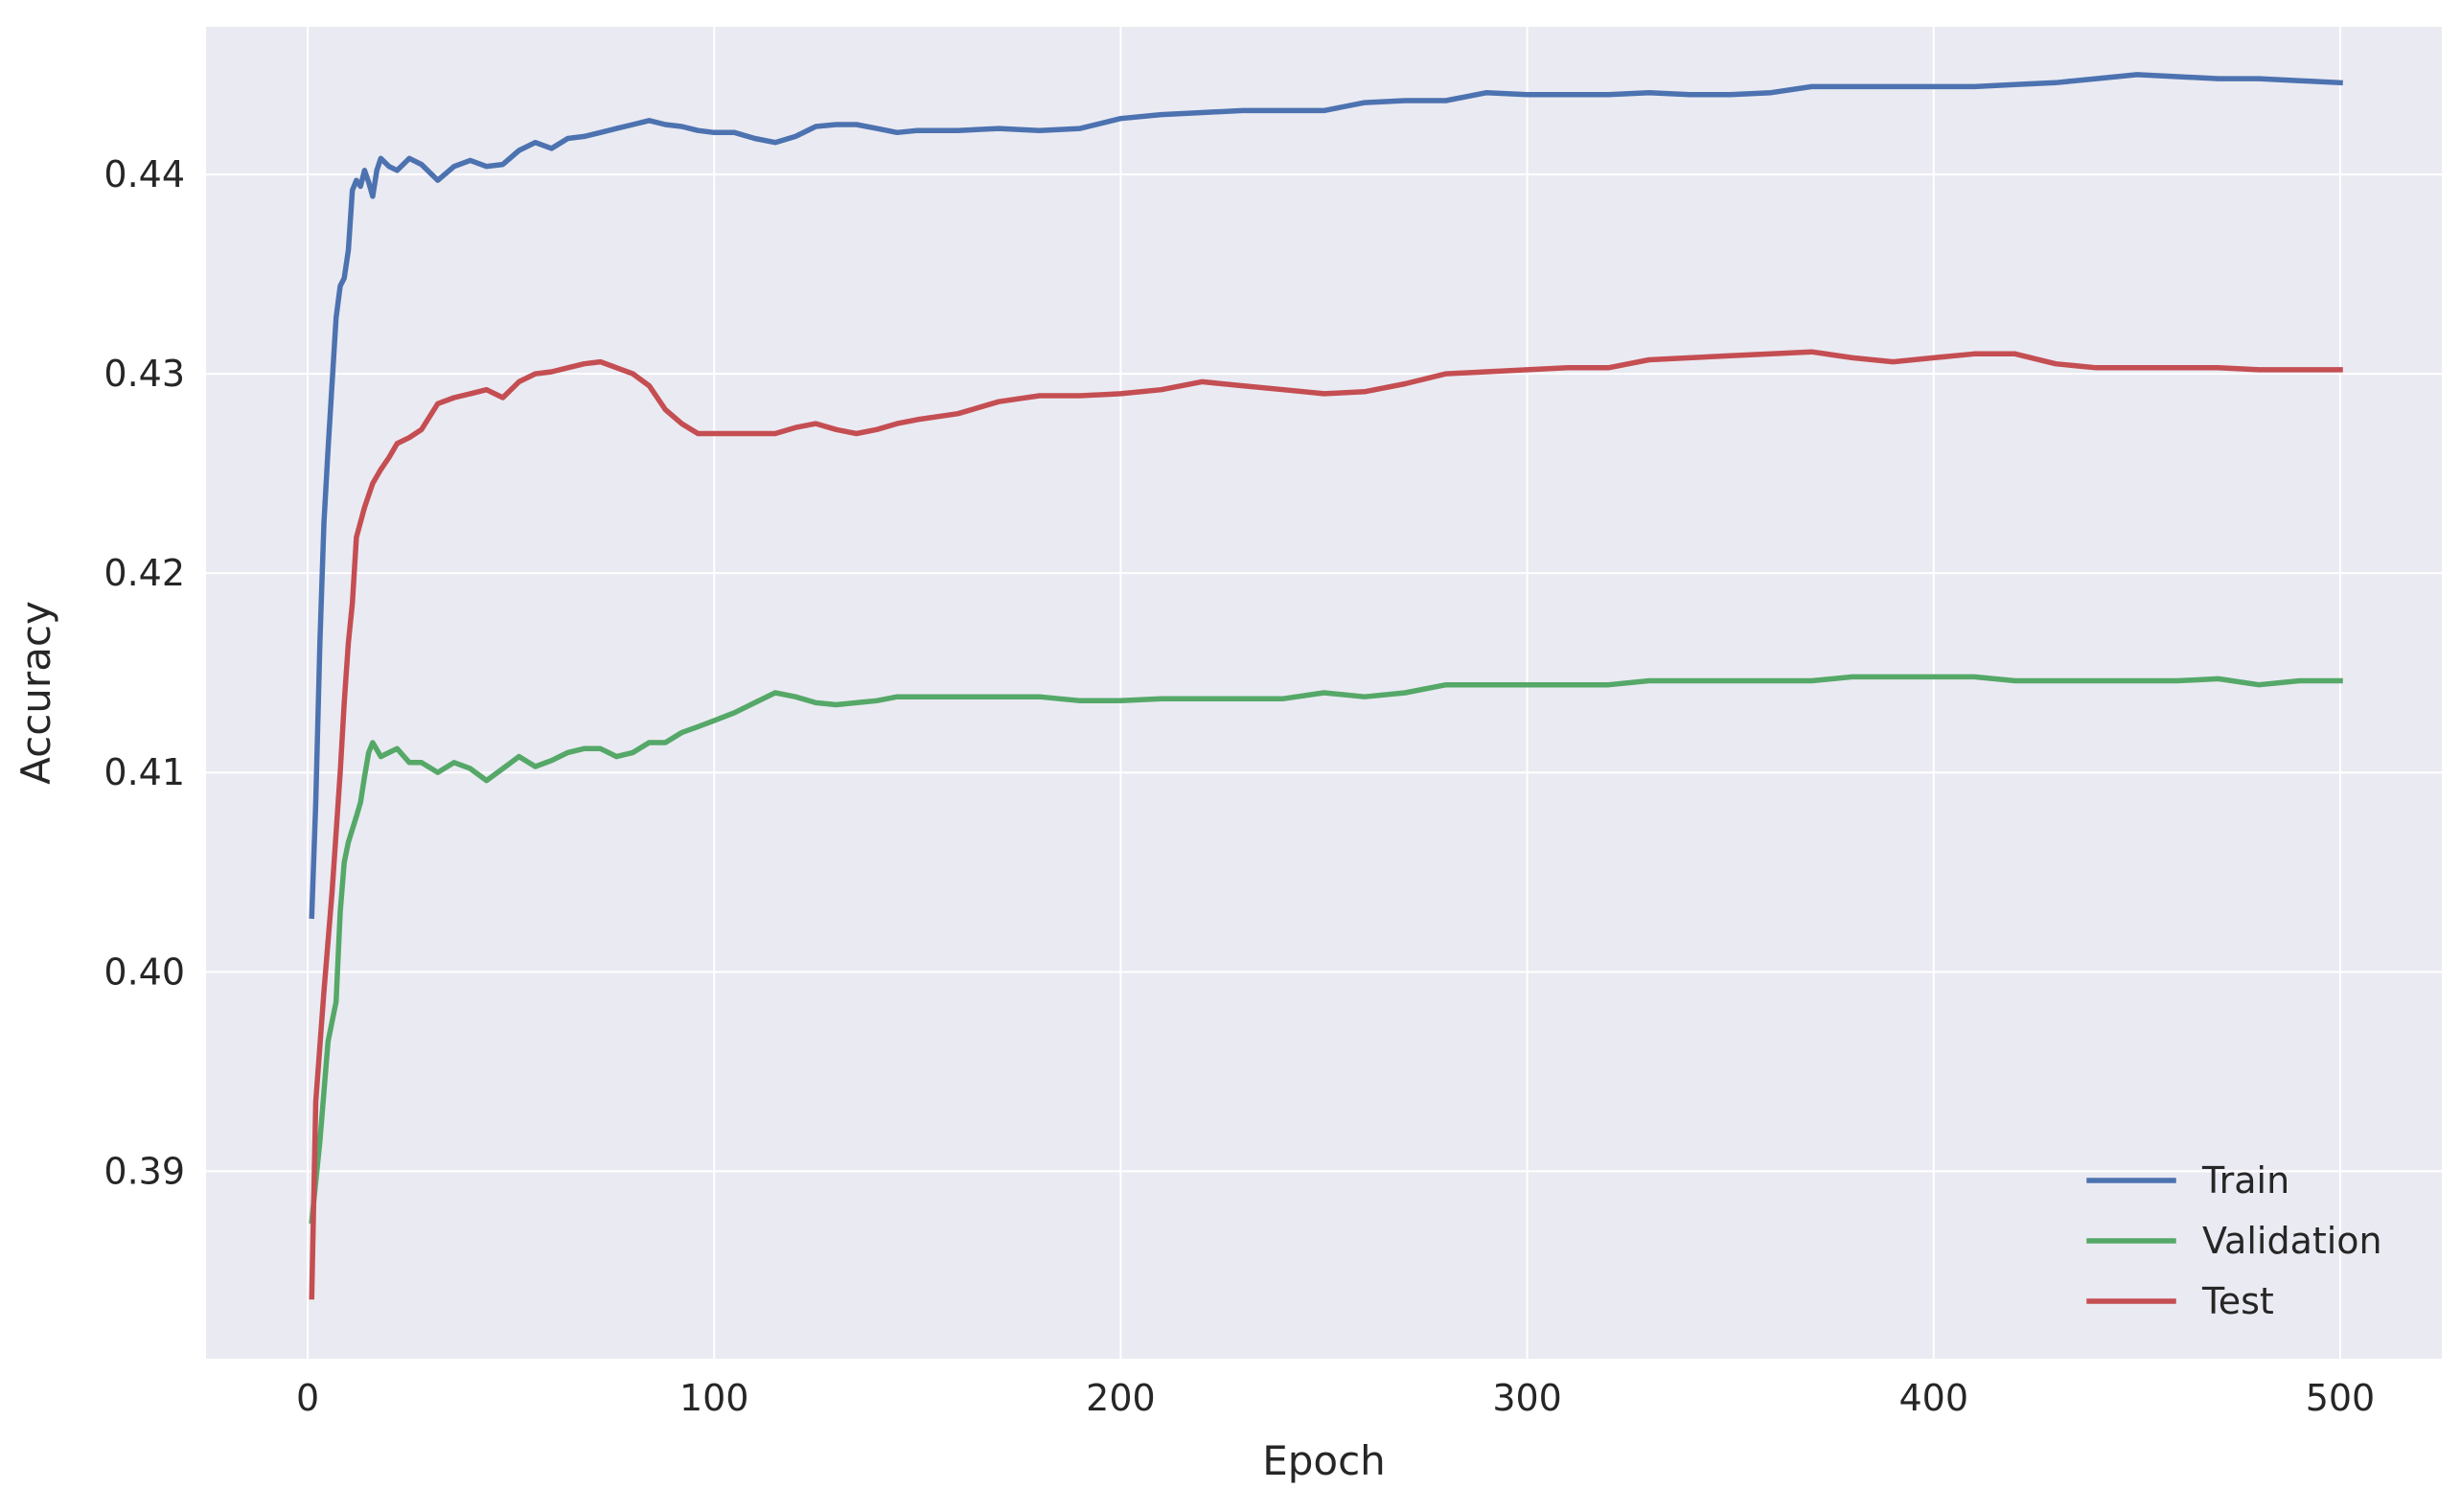 Image resolution: width=2461 pixels, height=1512 pixels. Describe the element at coordinates (144, 374) in the screenshot. I see `y-tick-label: 0.43` at that location.